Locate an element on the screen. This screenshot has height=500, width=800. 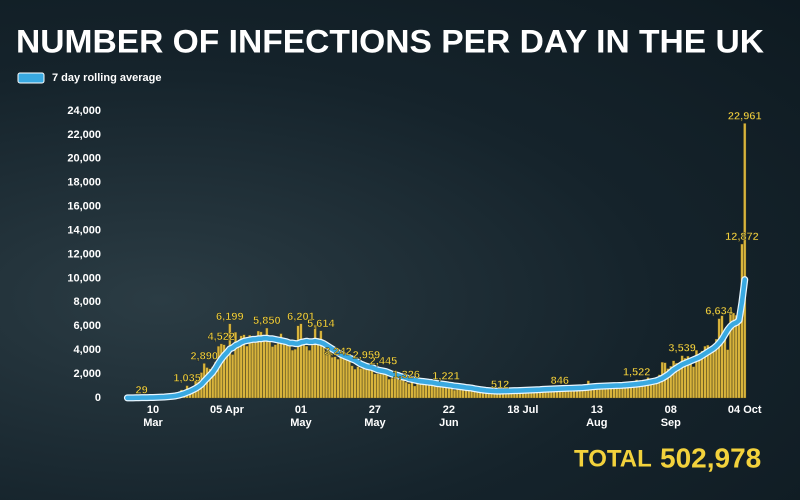
y-tick-label: 24,000 is located at coordinates (84, 111).